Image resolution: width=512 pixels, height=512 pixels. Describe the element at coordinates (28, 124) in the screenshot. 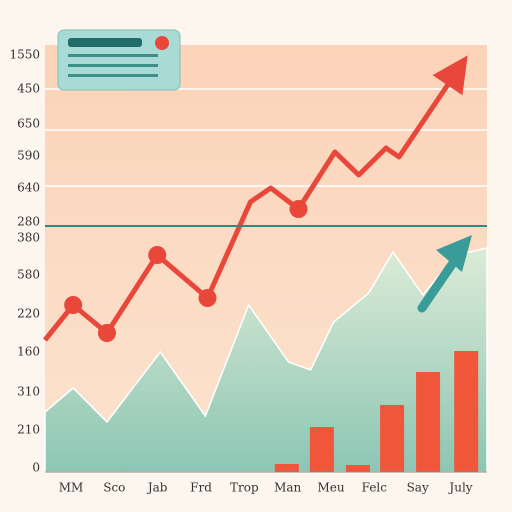

I see `y-tick-label: 650` at that location.